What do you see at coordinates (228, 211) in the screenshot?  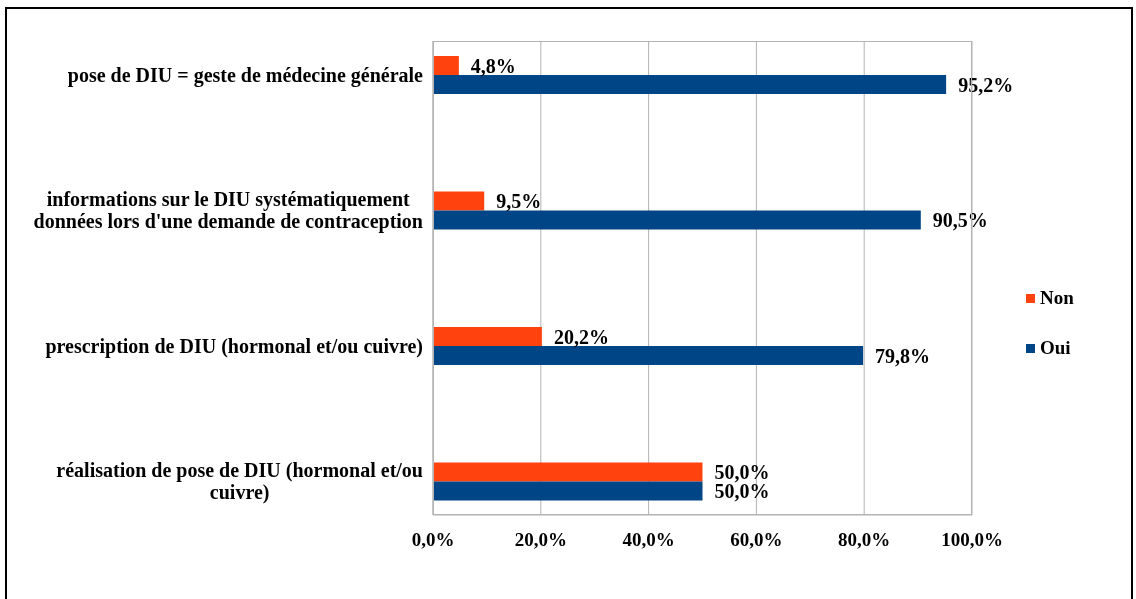 I see `y-tick-label: informations sur le DIU systématiquement données lors d'une demande de contraception` at bounding box center [228, 211].